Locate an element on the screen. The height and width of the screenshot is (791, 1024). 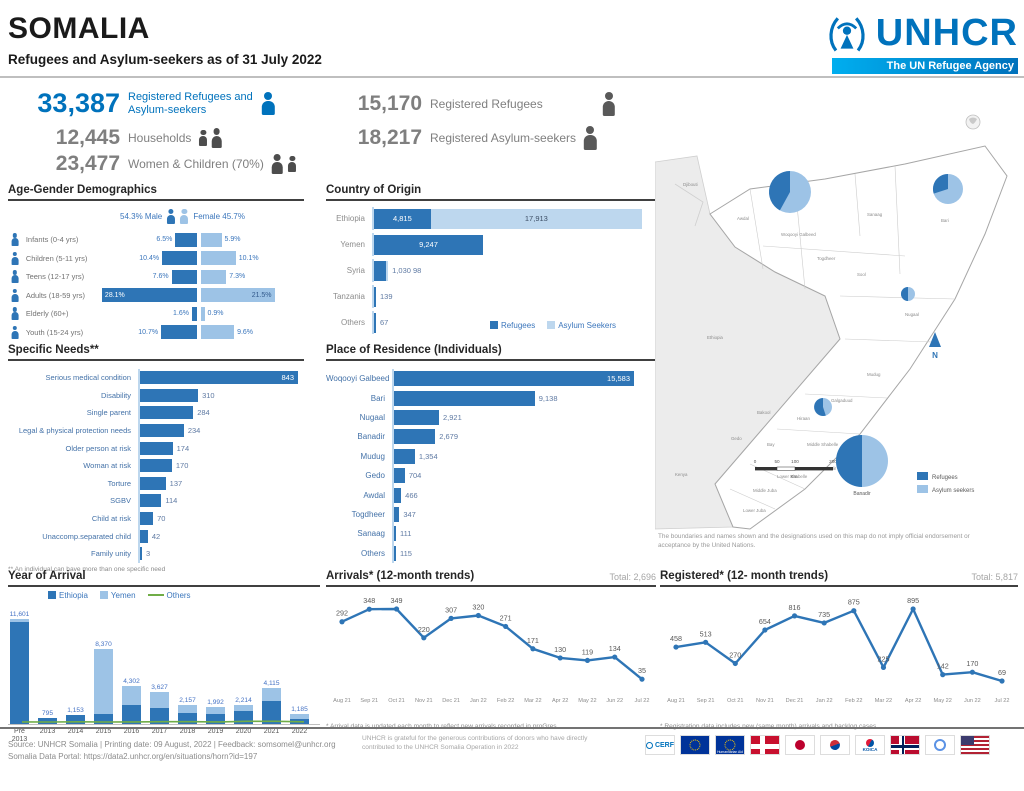
year-axis-label: 2017 is located at coordinates (159, 731).